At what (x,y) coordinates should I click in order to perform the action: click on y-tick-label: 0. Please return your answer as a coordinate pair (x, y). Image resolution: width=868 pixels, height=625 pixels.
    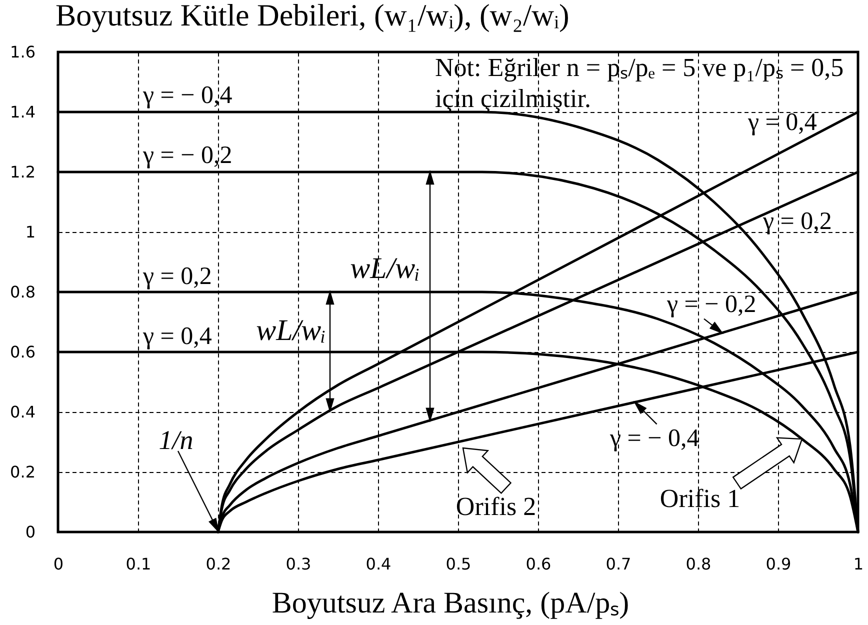
    Looking at the image, I should click on (30, 532).